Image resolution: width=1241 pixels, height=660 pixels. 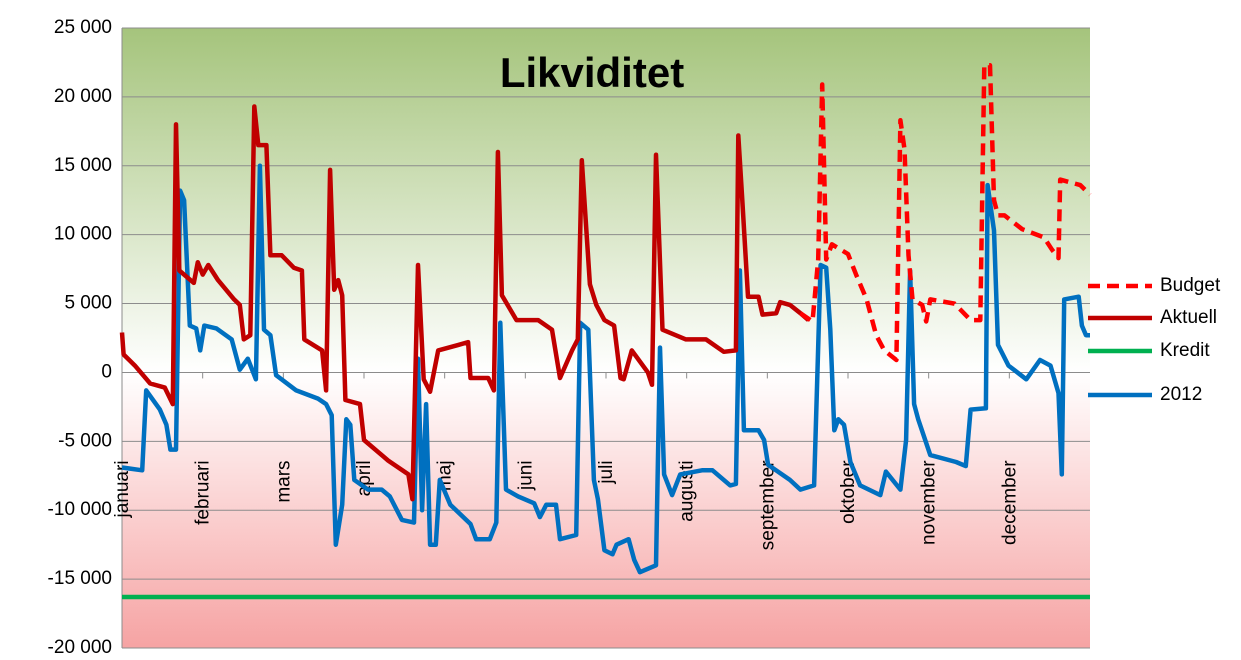 What do you see at coordinates (945, 212) in the screenshot?
I see `series-line` at bounding box center [945, 212].